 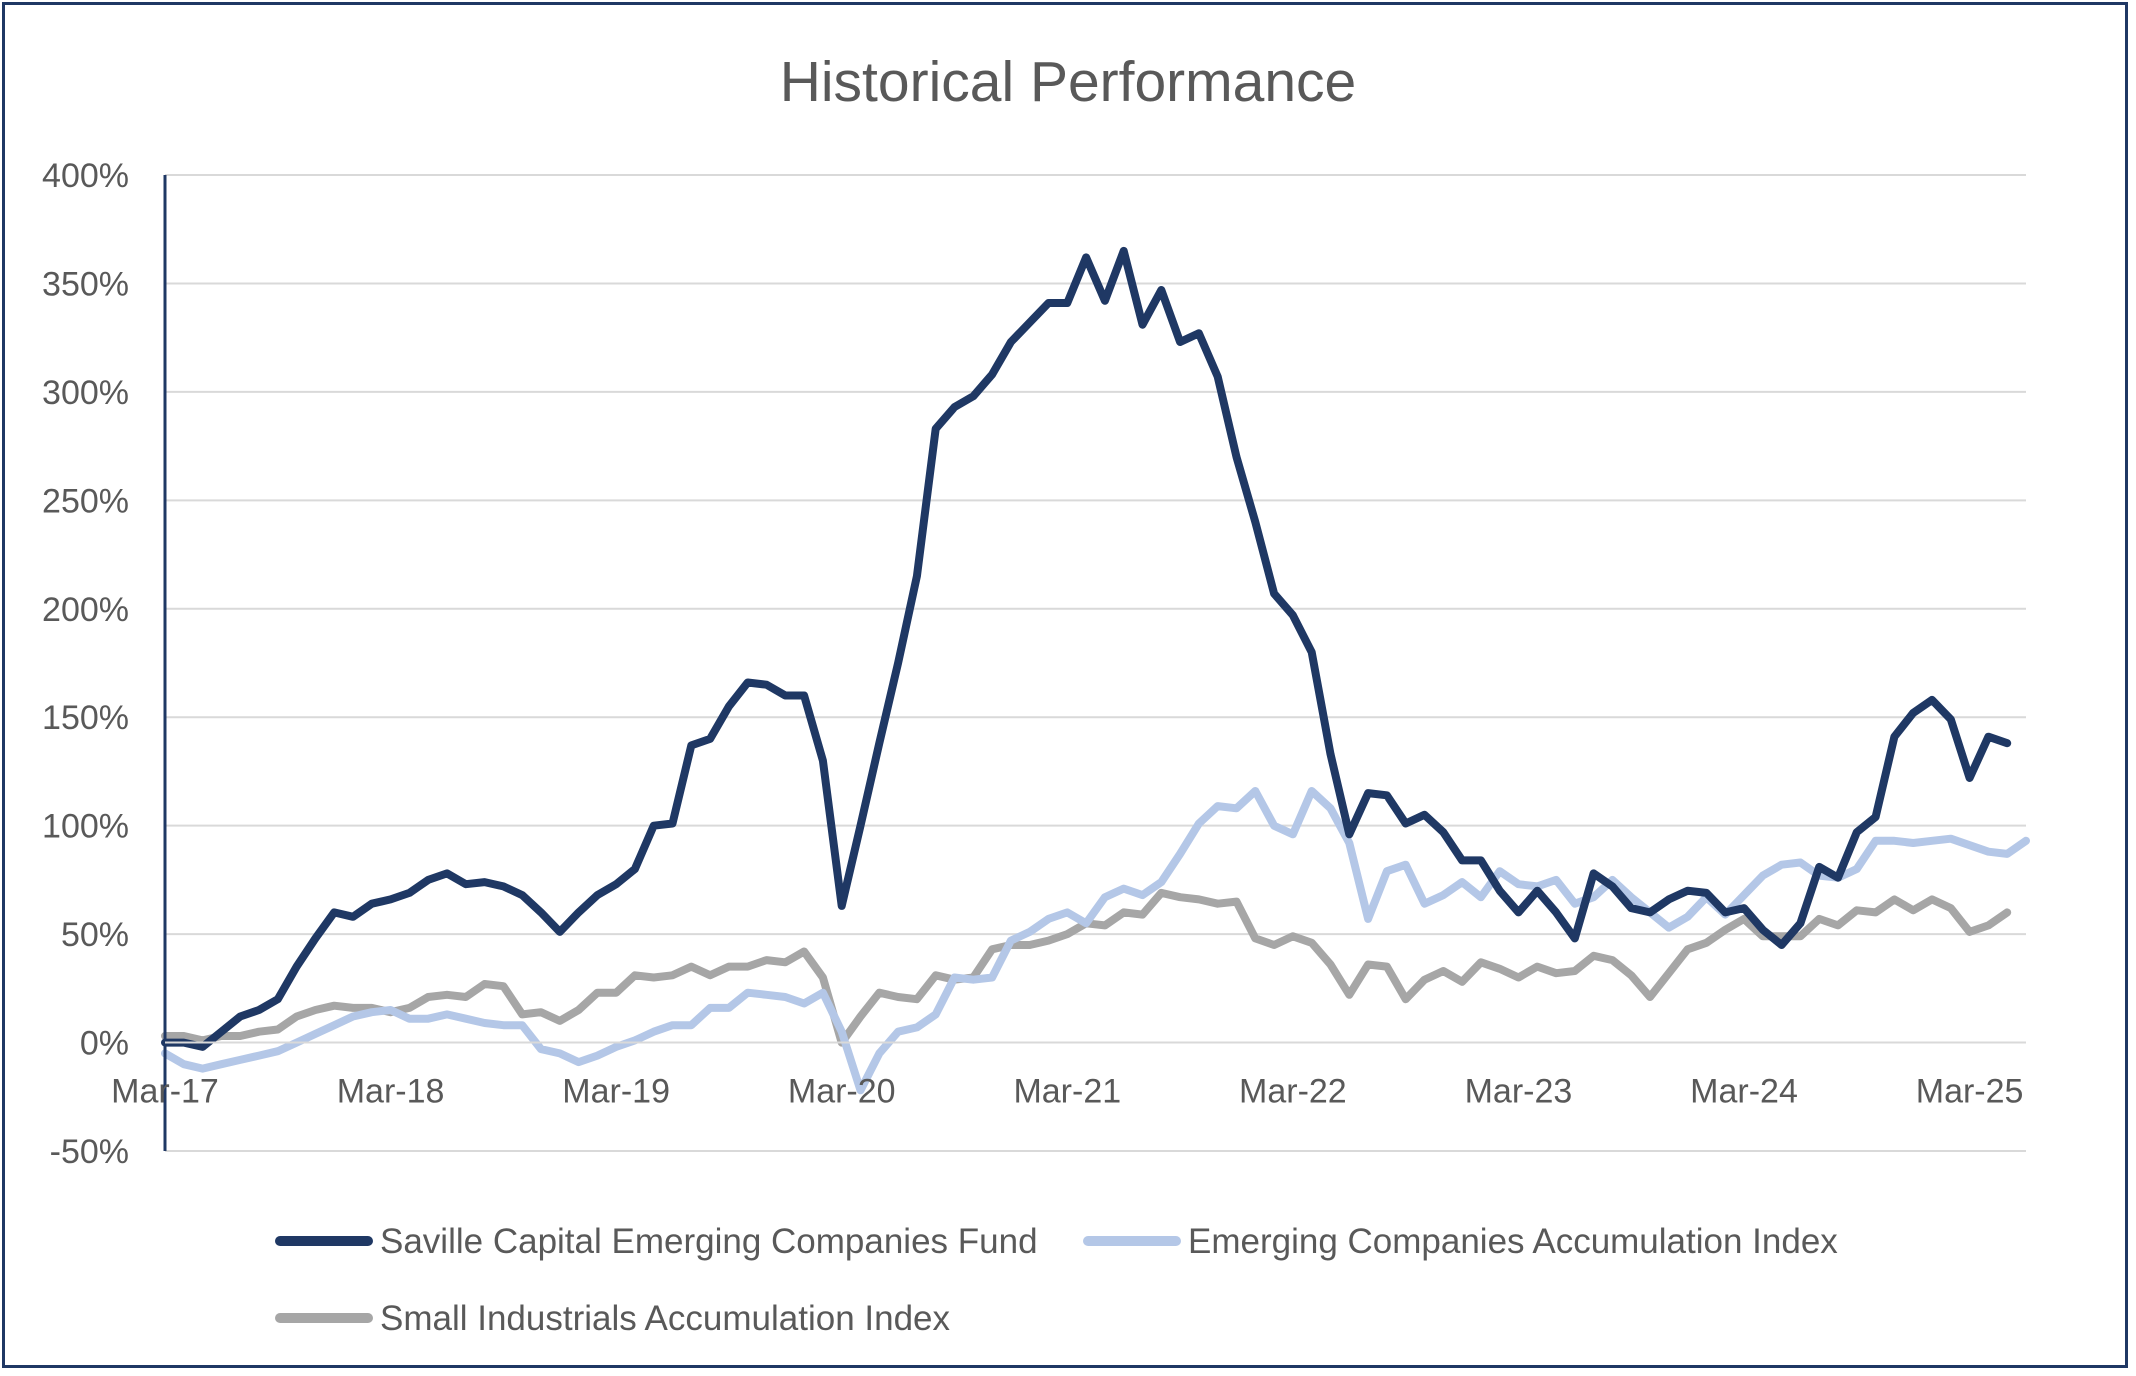 What do you see at coordinates (85, 284) in the screenshot?
I see `y-tick-label: 350%` at bounding box center [85, 284].